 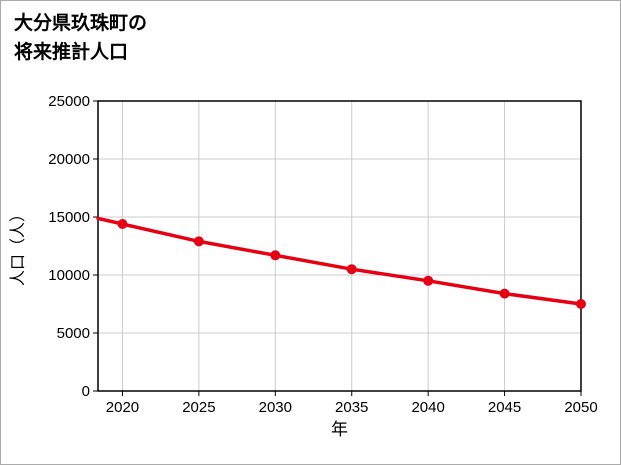 What do you see at coordinates (351, 407) in the screenshot?
I see `x-tick-label: 2035` at bounding box center [351, 407].